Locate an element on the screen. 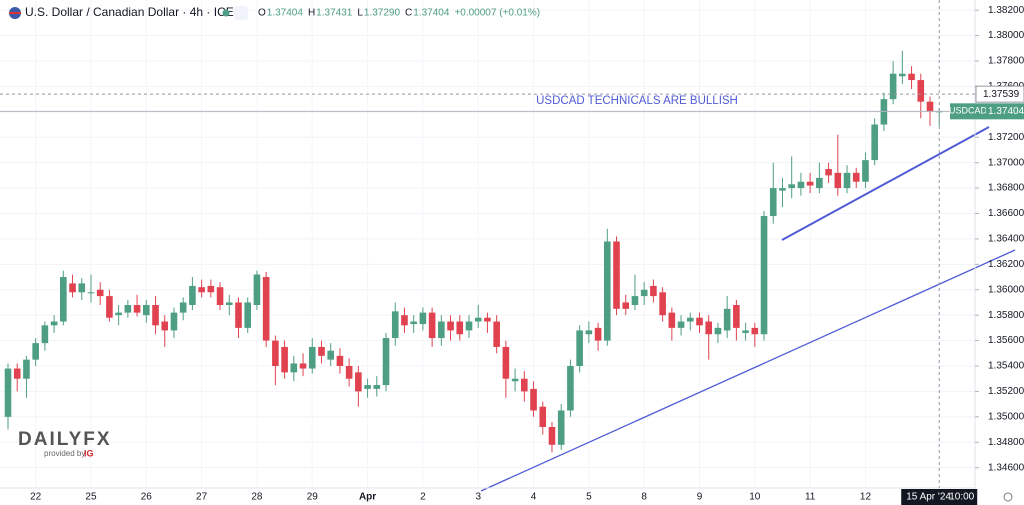 Image resolution: width=1024 pixels, height=505 pixels. x-tick-label: 9 is located at coordinates (700, 497).